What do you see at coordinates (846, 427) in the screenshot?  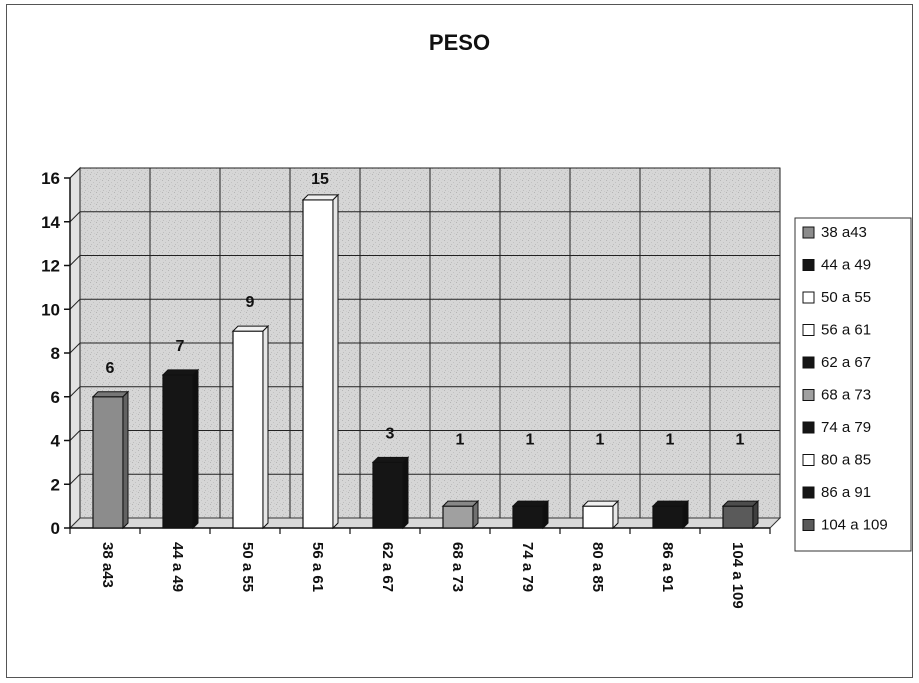 I see `legend-entry: 74 a 79` at bounding box center [846, 427].